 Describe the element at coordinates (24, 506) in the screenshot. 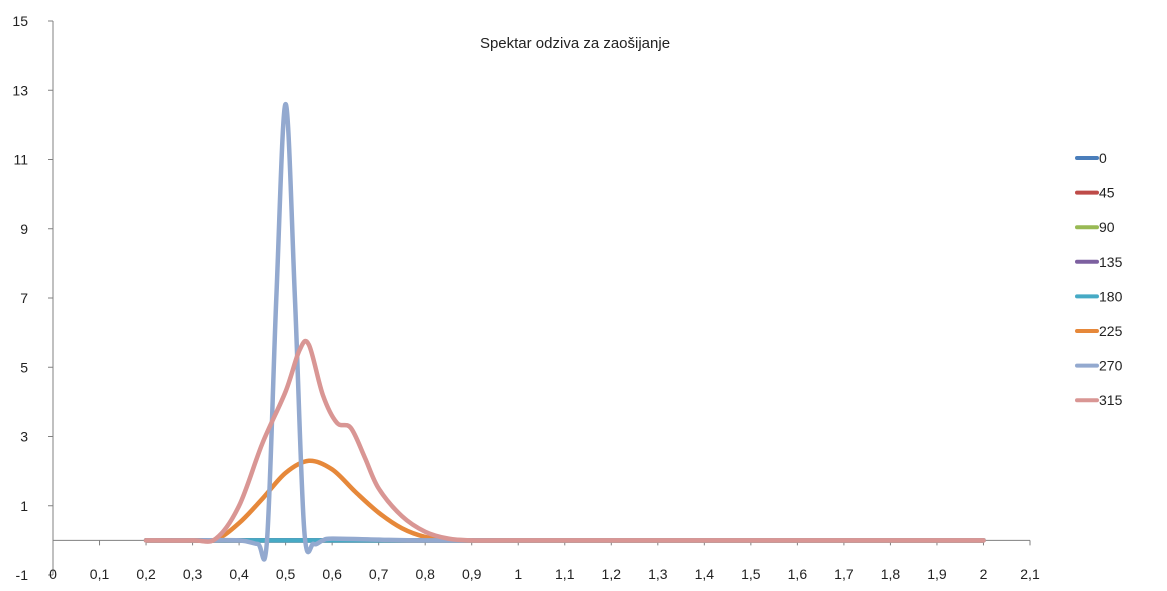

I see `y-tick-label: 1` at that location.